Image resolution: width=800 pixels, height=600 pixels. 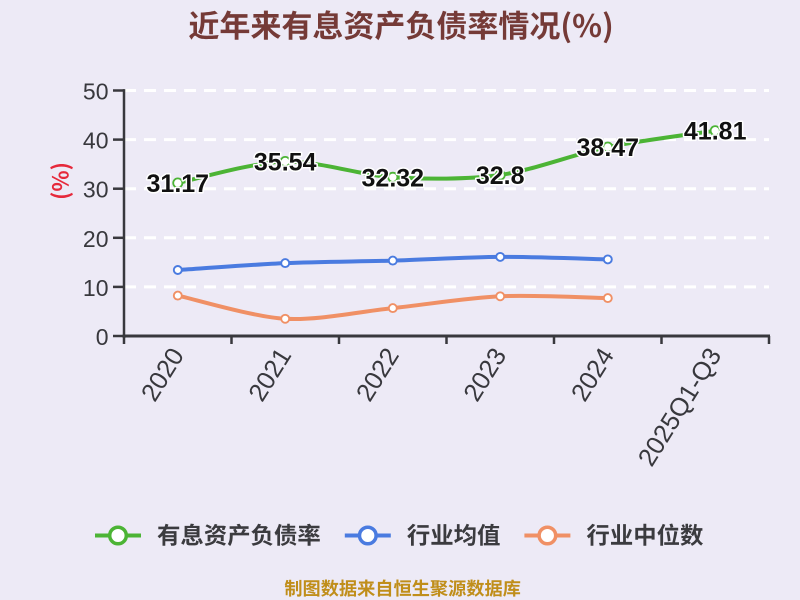 I want to click on svg-text: 0, so click(x=102, y=337).